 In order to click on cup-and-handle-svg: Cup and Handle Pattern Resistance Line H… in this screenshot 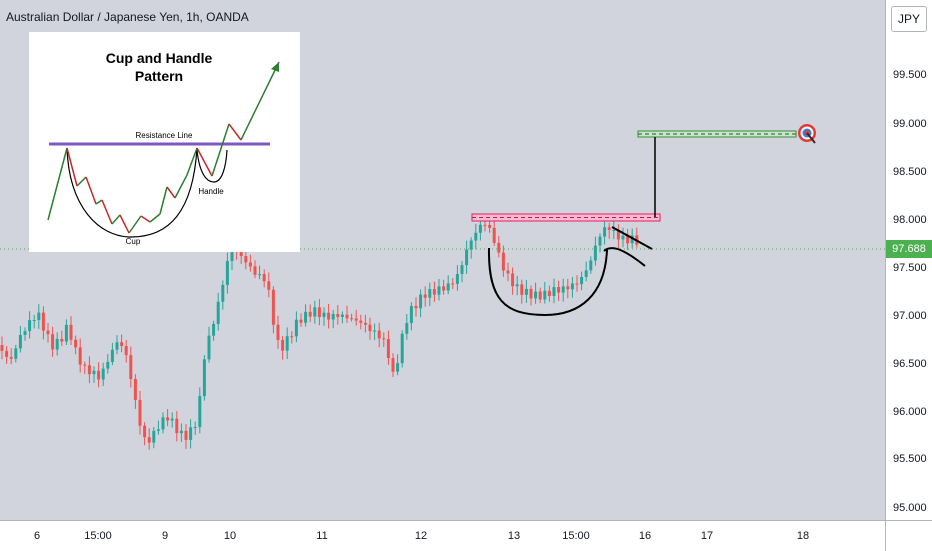, I will do `click(163, 148)`.